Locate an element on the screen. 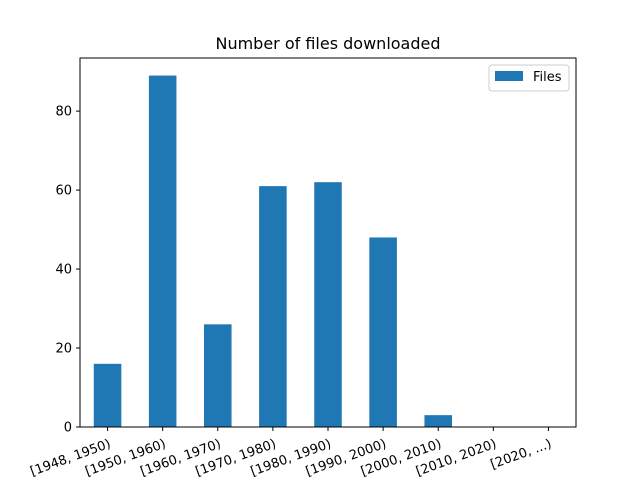 The width and height of the screenshot is (640, 480). y-tick-label: 80 is located at coordinates (63, 112).